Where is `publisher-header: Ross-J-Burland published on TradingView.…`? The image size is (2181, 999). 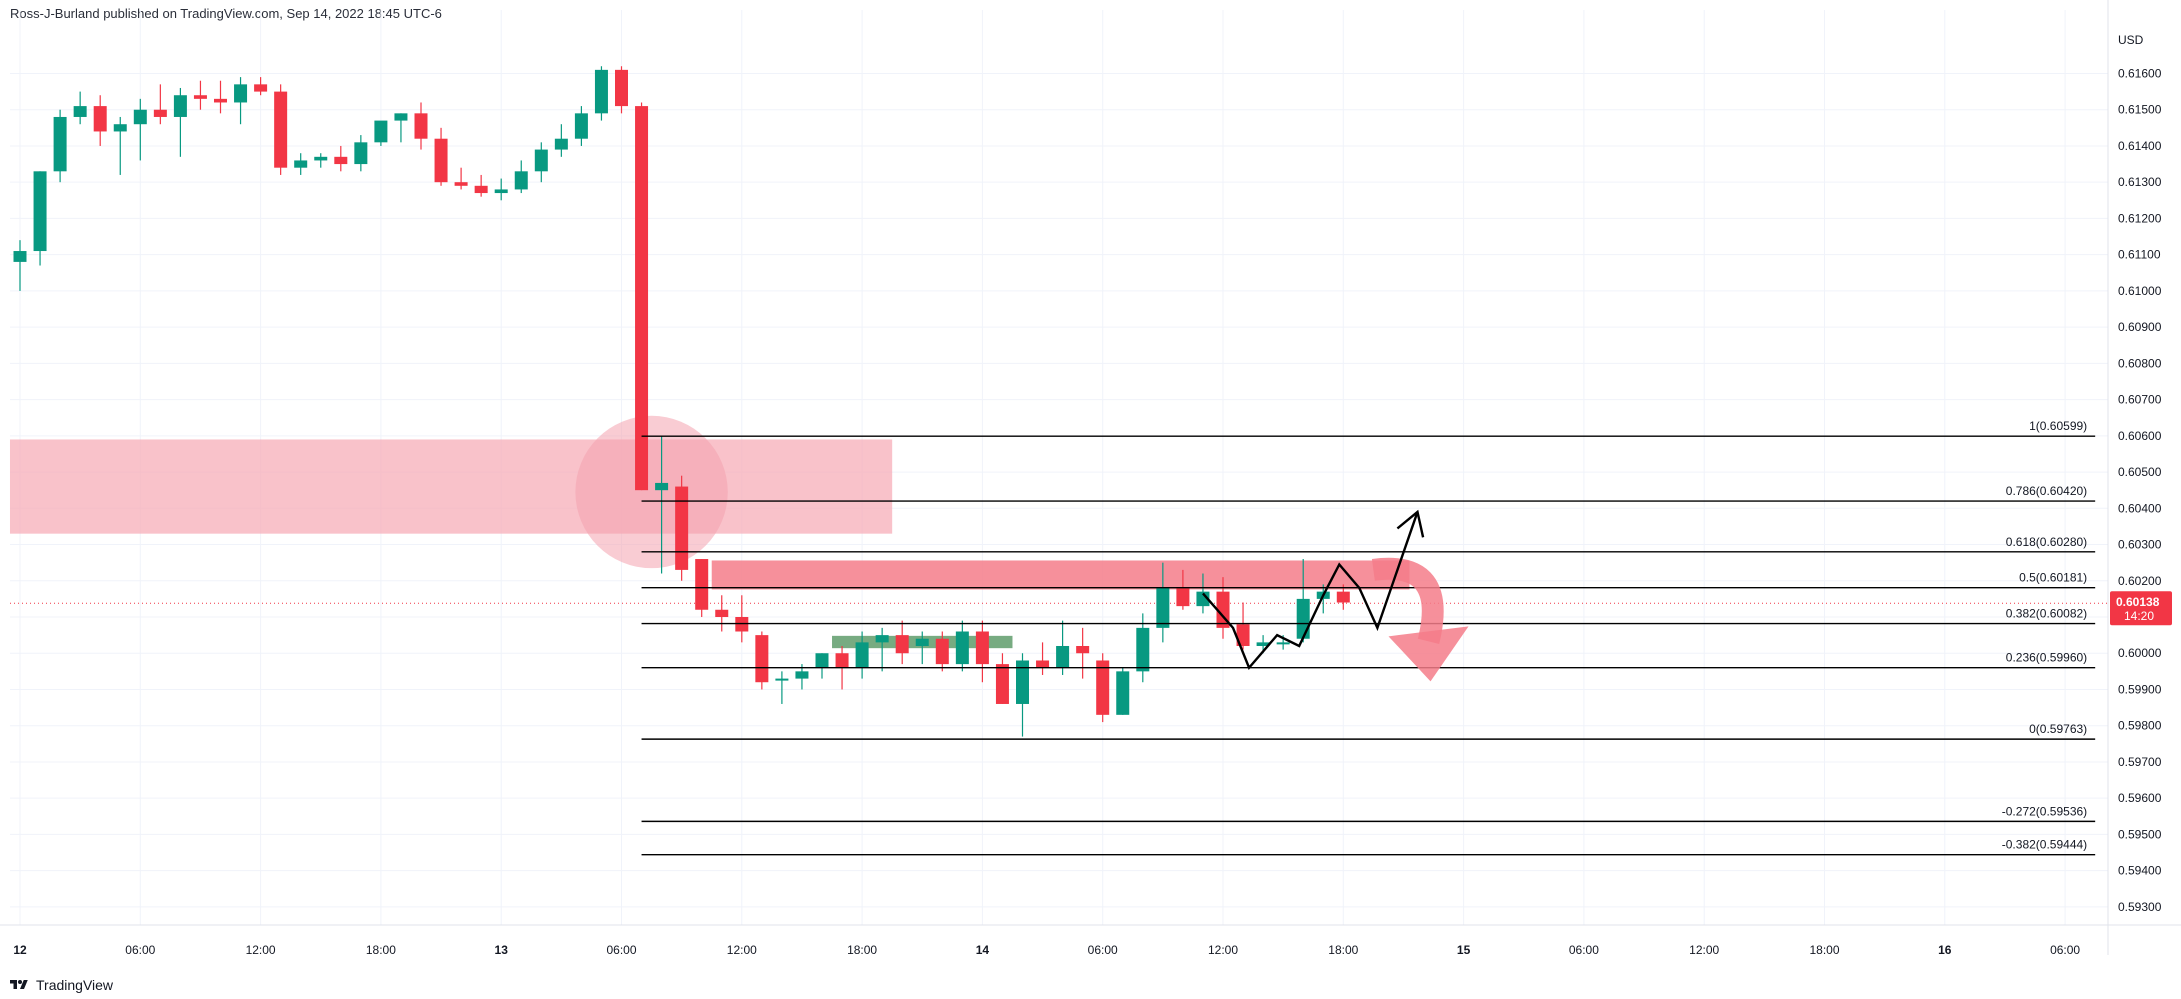
publisher-header: Ross-J-Burland published on TradingView.… is located at coordinates (226, 13).